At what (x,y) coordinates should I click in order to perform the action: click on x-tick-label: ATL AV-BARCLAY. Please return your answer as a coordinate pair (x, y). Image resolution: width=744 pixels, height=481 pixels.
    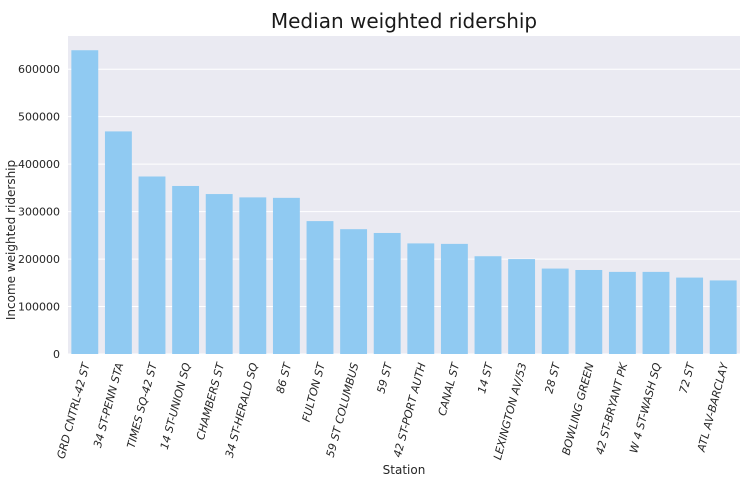
    Looking at the image, I should click on (713, 407).